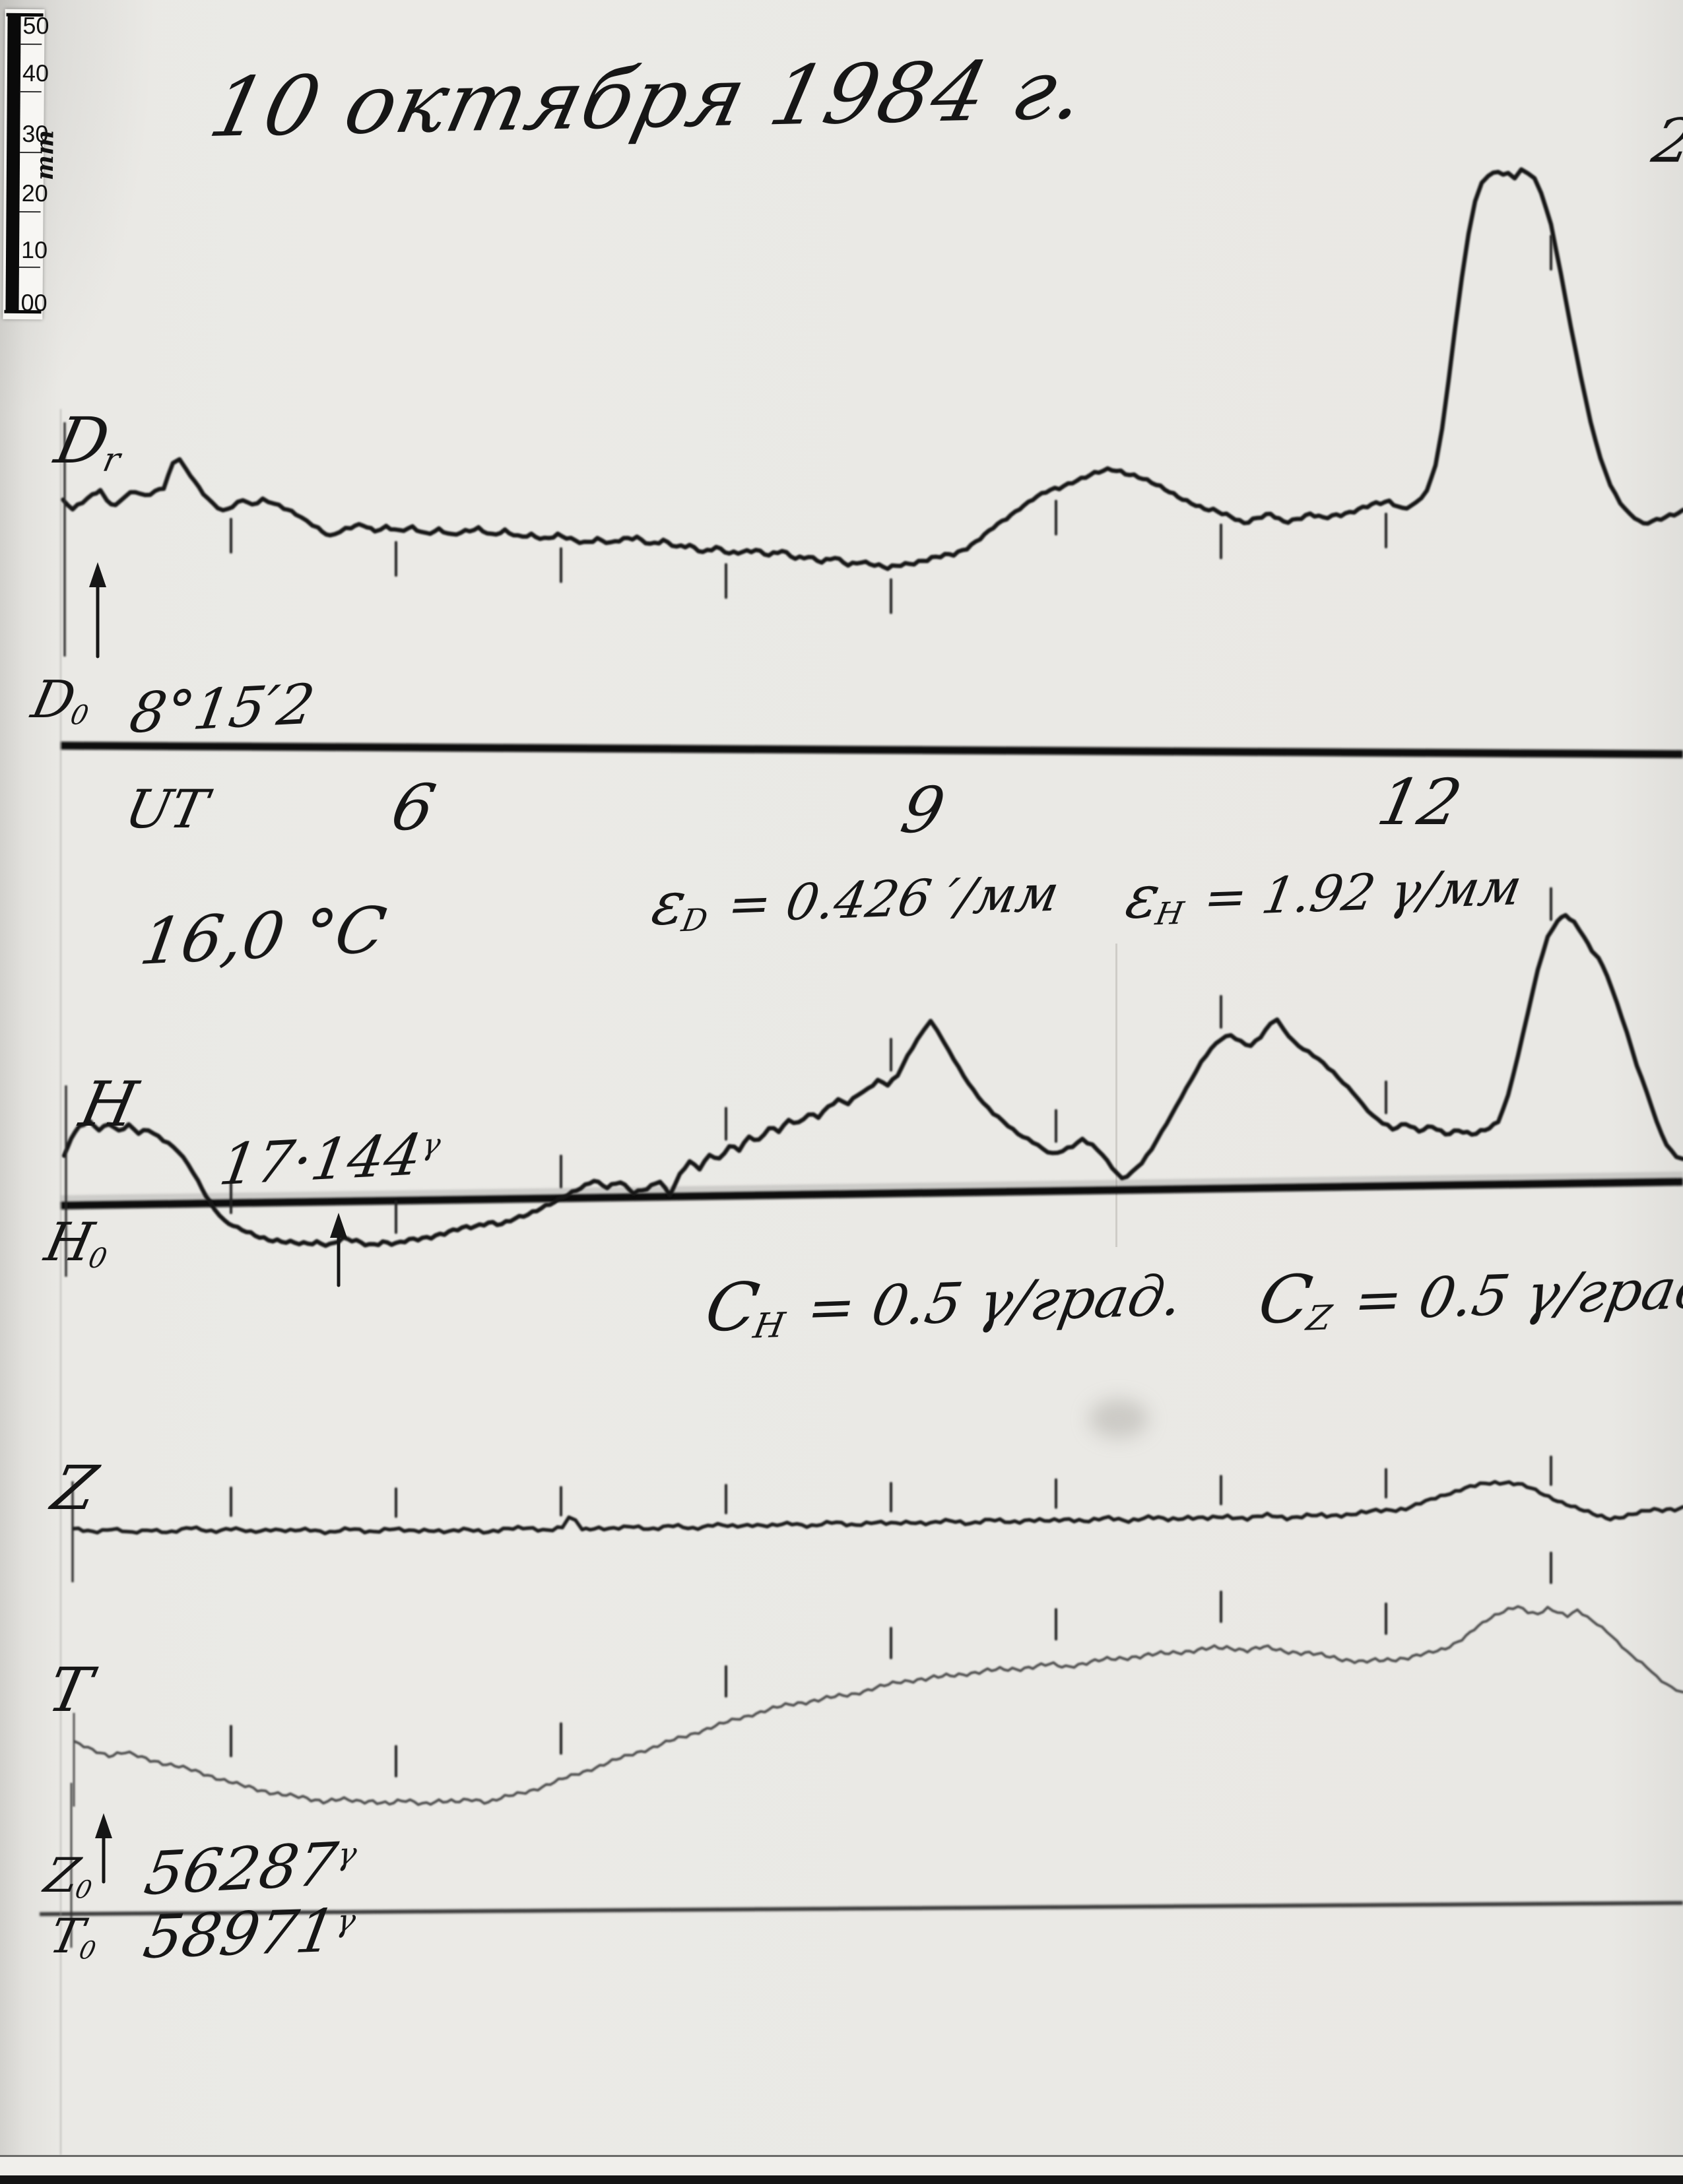 This screenshot has width=1683, height=2184. I want to click on paper-edge-gap, so click(841, 2166).